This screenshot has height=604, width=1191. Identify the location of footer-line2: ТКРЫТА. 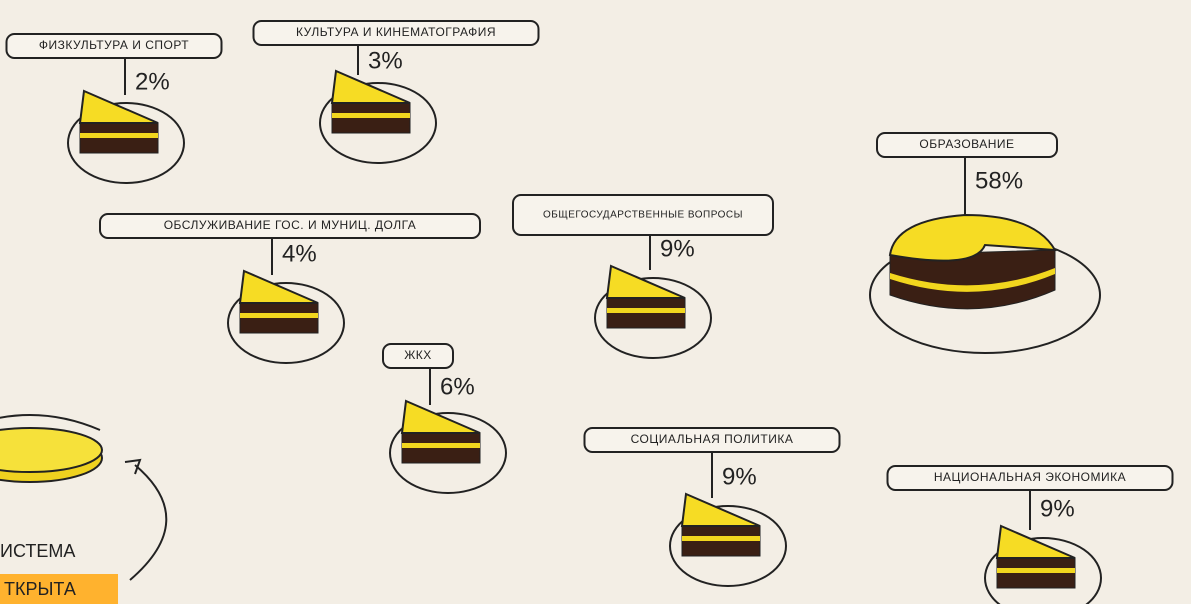
(40, 589).